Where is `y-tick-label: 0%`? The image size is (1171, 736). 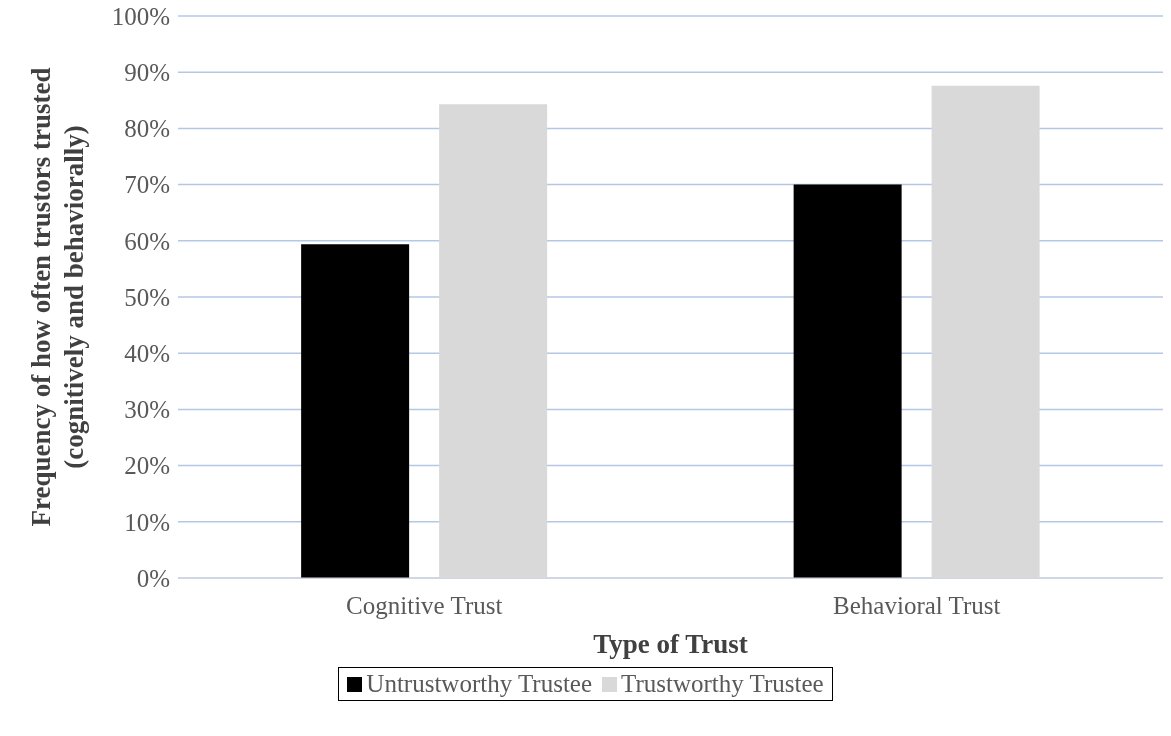 y-tick-label: 0% is located at coordinates (153, 578).